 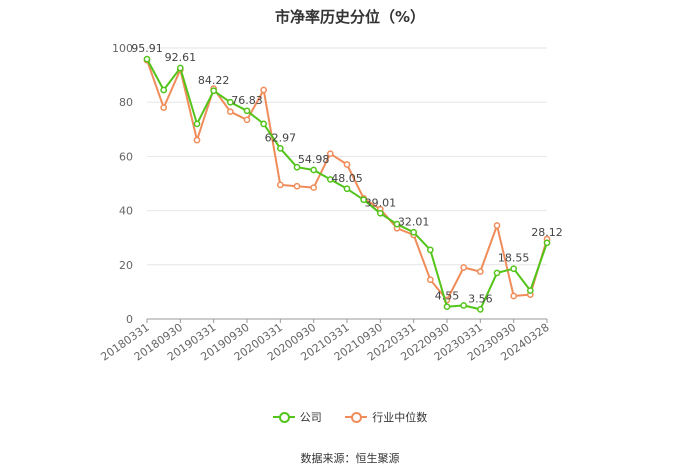 I want to click on y-tick-label: 40, so click(x=126, y=211).